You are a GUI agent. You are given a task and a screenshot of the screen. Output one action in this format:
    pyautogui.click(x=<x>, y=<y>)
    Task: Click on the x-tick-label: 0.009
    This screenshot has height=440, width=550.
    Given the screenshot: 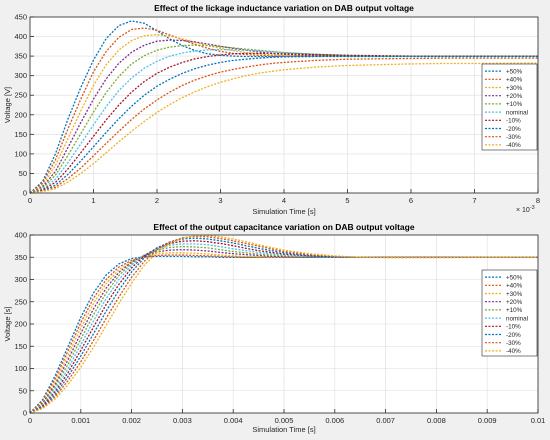 What is the action you would take?
    pyautogui.click(x=487, y=420)
    